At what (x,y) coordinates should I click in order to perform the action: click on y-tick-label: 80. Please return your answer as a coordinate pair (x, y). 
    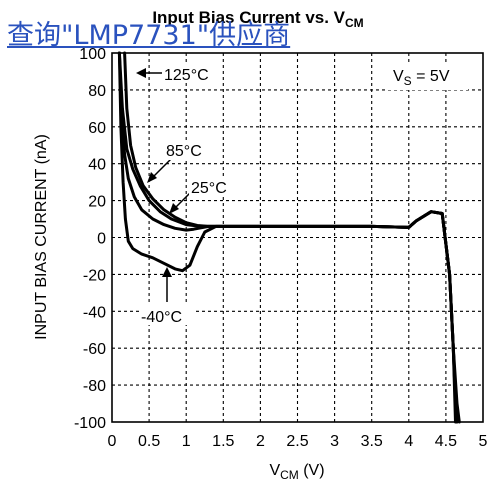
    Looking at the image, I should click on (97, 91).